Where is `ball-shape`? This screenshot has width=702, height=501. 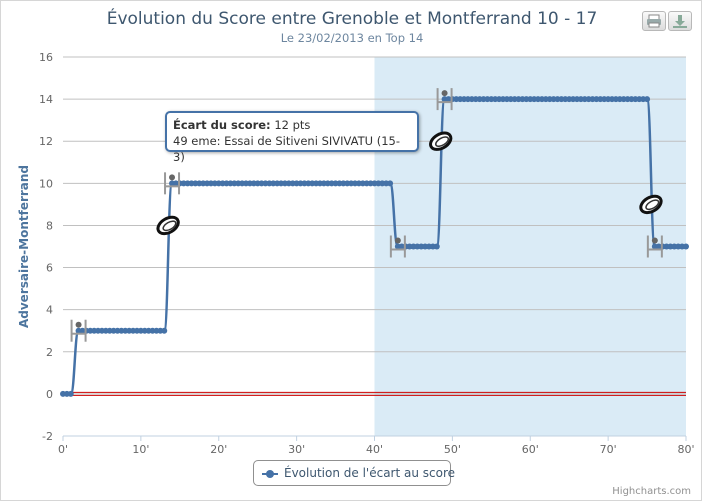
ball-shape is located at coordinates (168, 225).